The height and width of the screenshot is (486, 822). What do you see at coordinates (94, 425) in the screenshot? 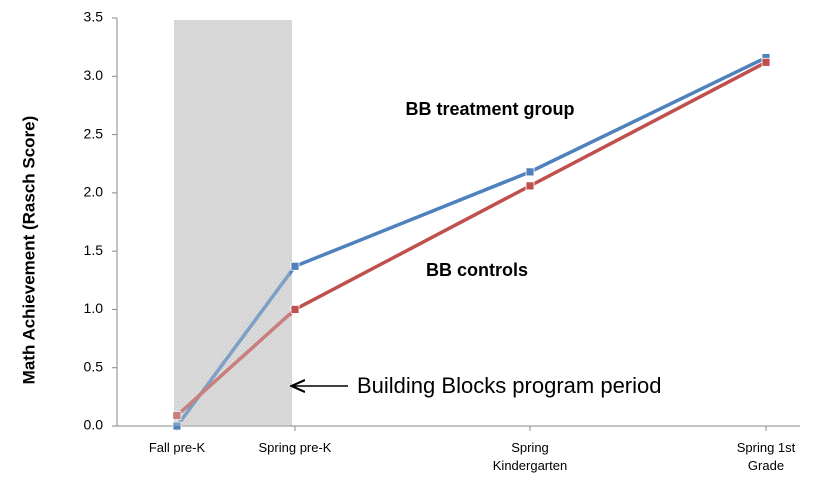
I see `y-tick-label: 0.0` at bounding box center [94, 425].